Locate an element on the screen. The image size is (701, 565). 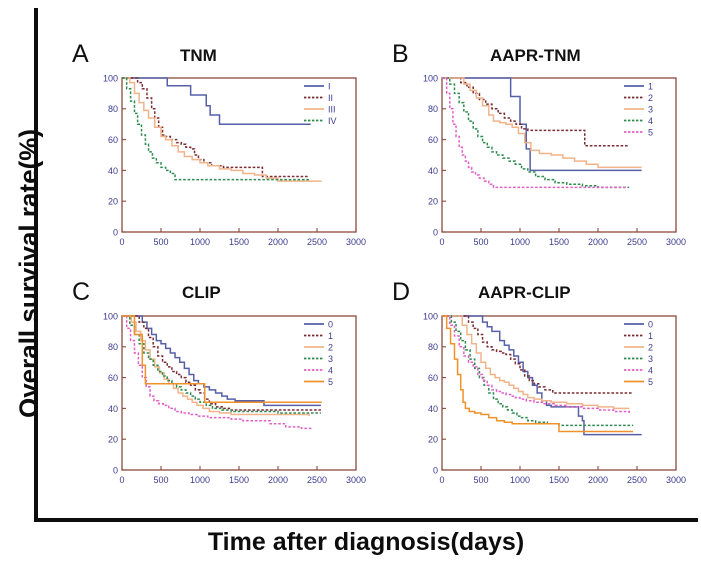
legend-label-0: 0 is located at coordinates (330, 324).